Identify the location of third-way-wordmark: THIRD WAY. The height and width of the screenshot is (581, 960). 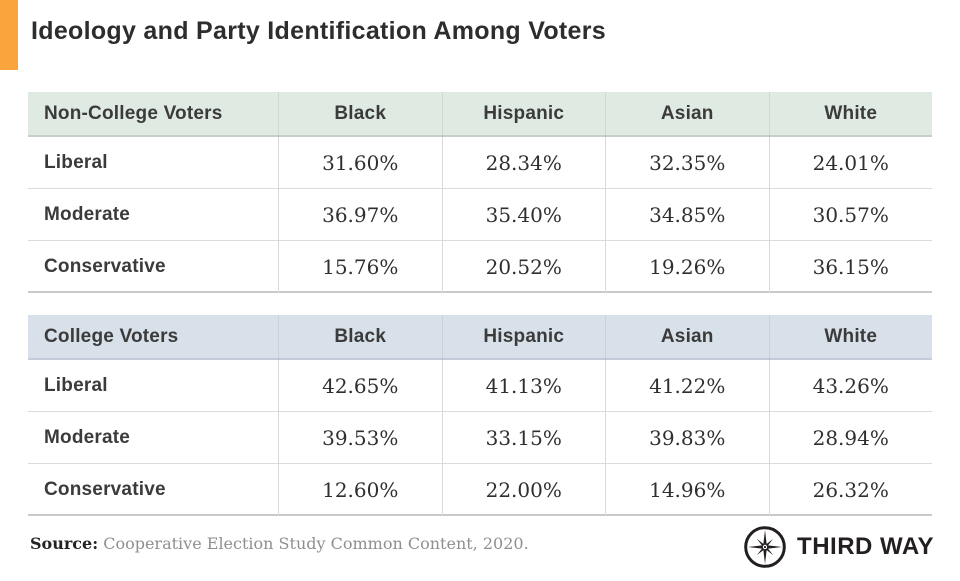
(865, 546).